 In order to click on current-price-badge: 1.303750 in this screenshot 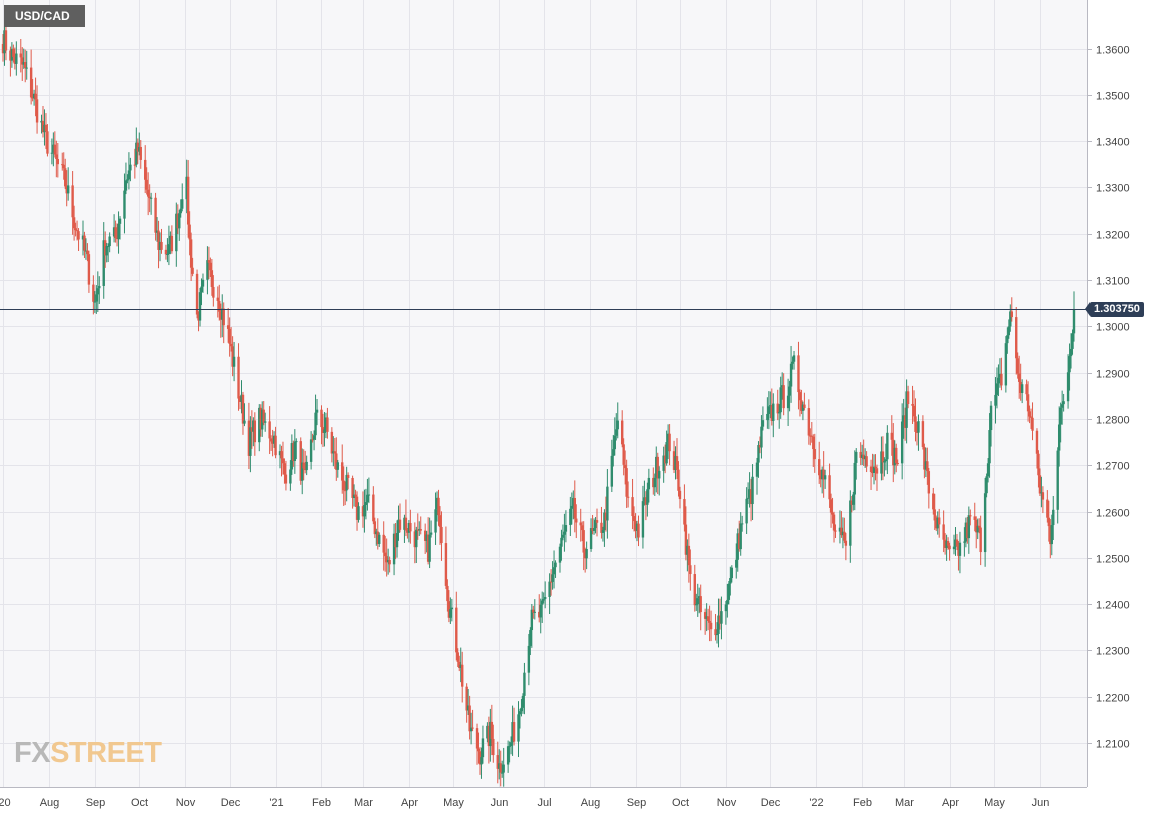, I will do `click(1114, 309)`.